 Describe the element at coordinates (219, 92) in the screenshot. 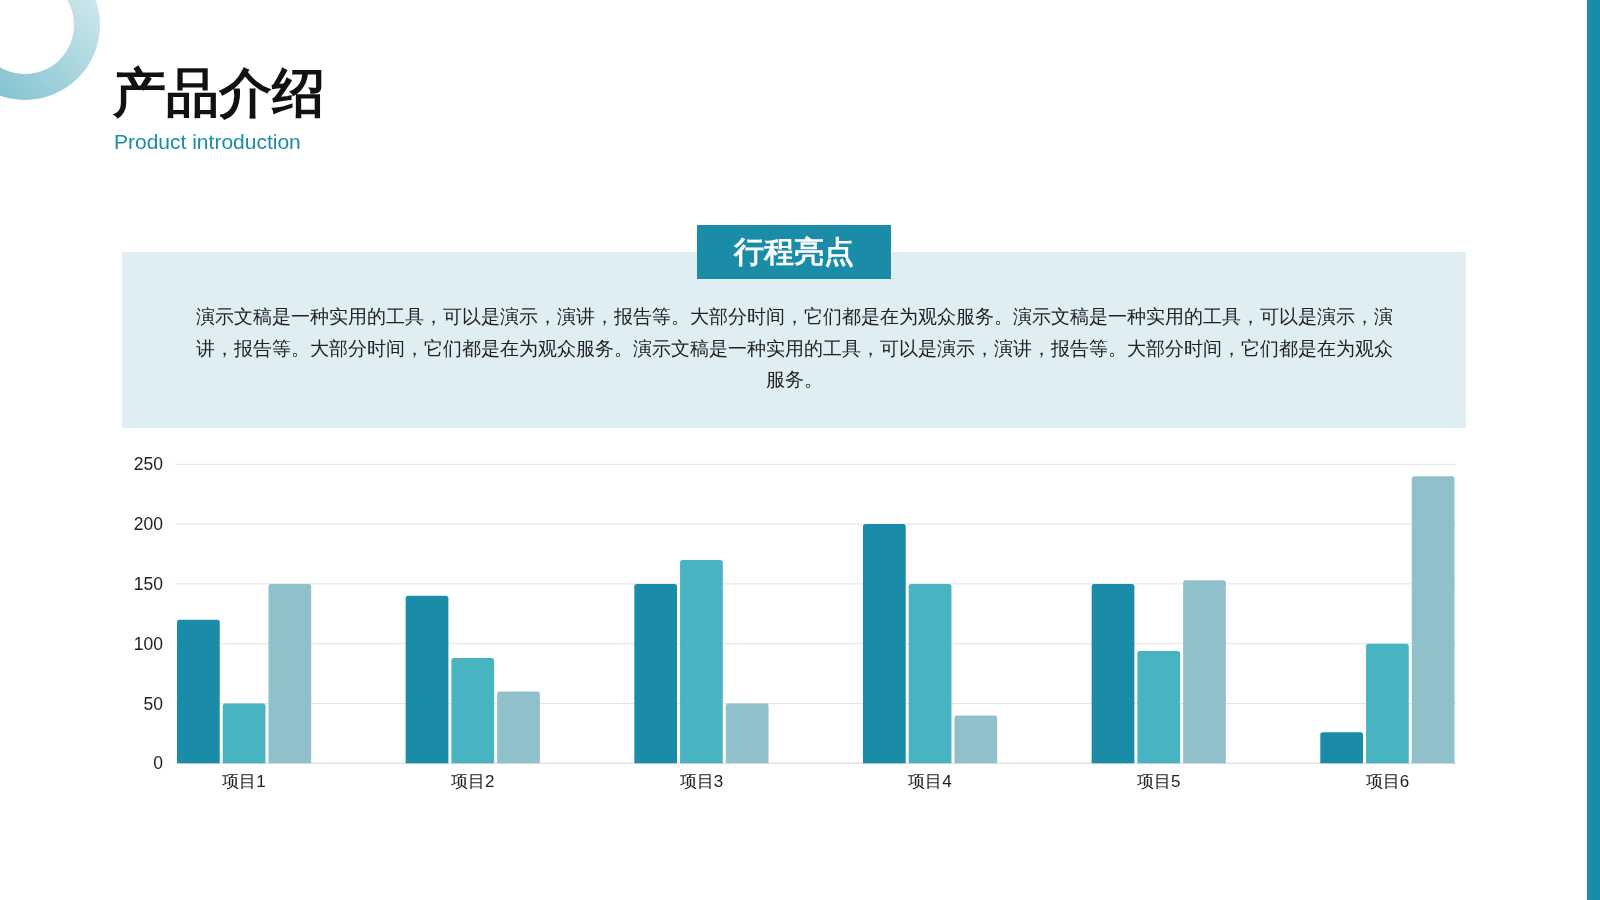

I see `title: 产品介绍` at that location.